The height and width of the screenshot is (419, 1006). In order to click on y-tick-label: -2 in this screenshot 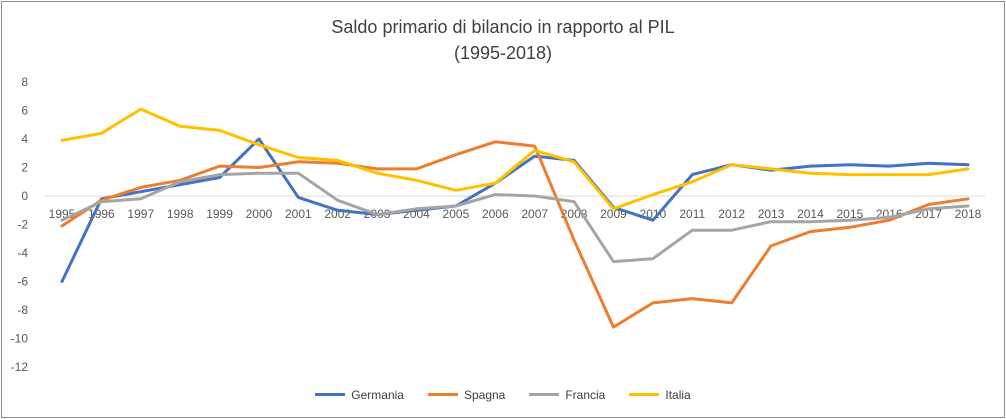, I will do `click(22, 225)`.